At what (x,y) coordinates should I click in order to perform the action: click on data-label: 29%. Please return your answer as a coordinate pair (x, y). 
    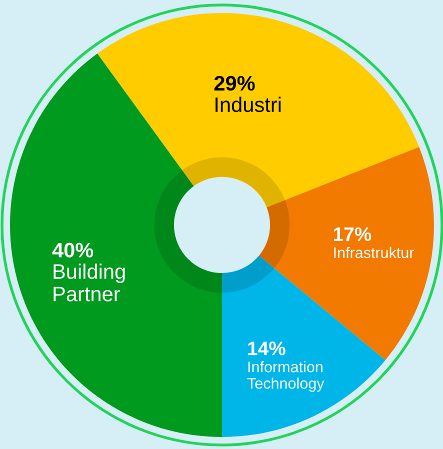
    Looking at the image, I should click on (234, 83).